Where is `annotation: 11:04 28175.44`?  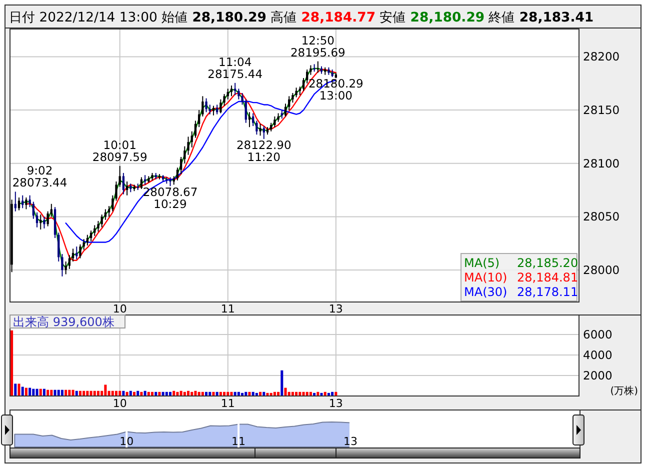
annotation: 11:04 28175.44 is located at coordinates (235, 67).